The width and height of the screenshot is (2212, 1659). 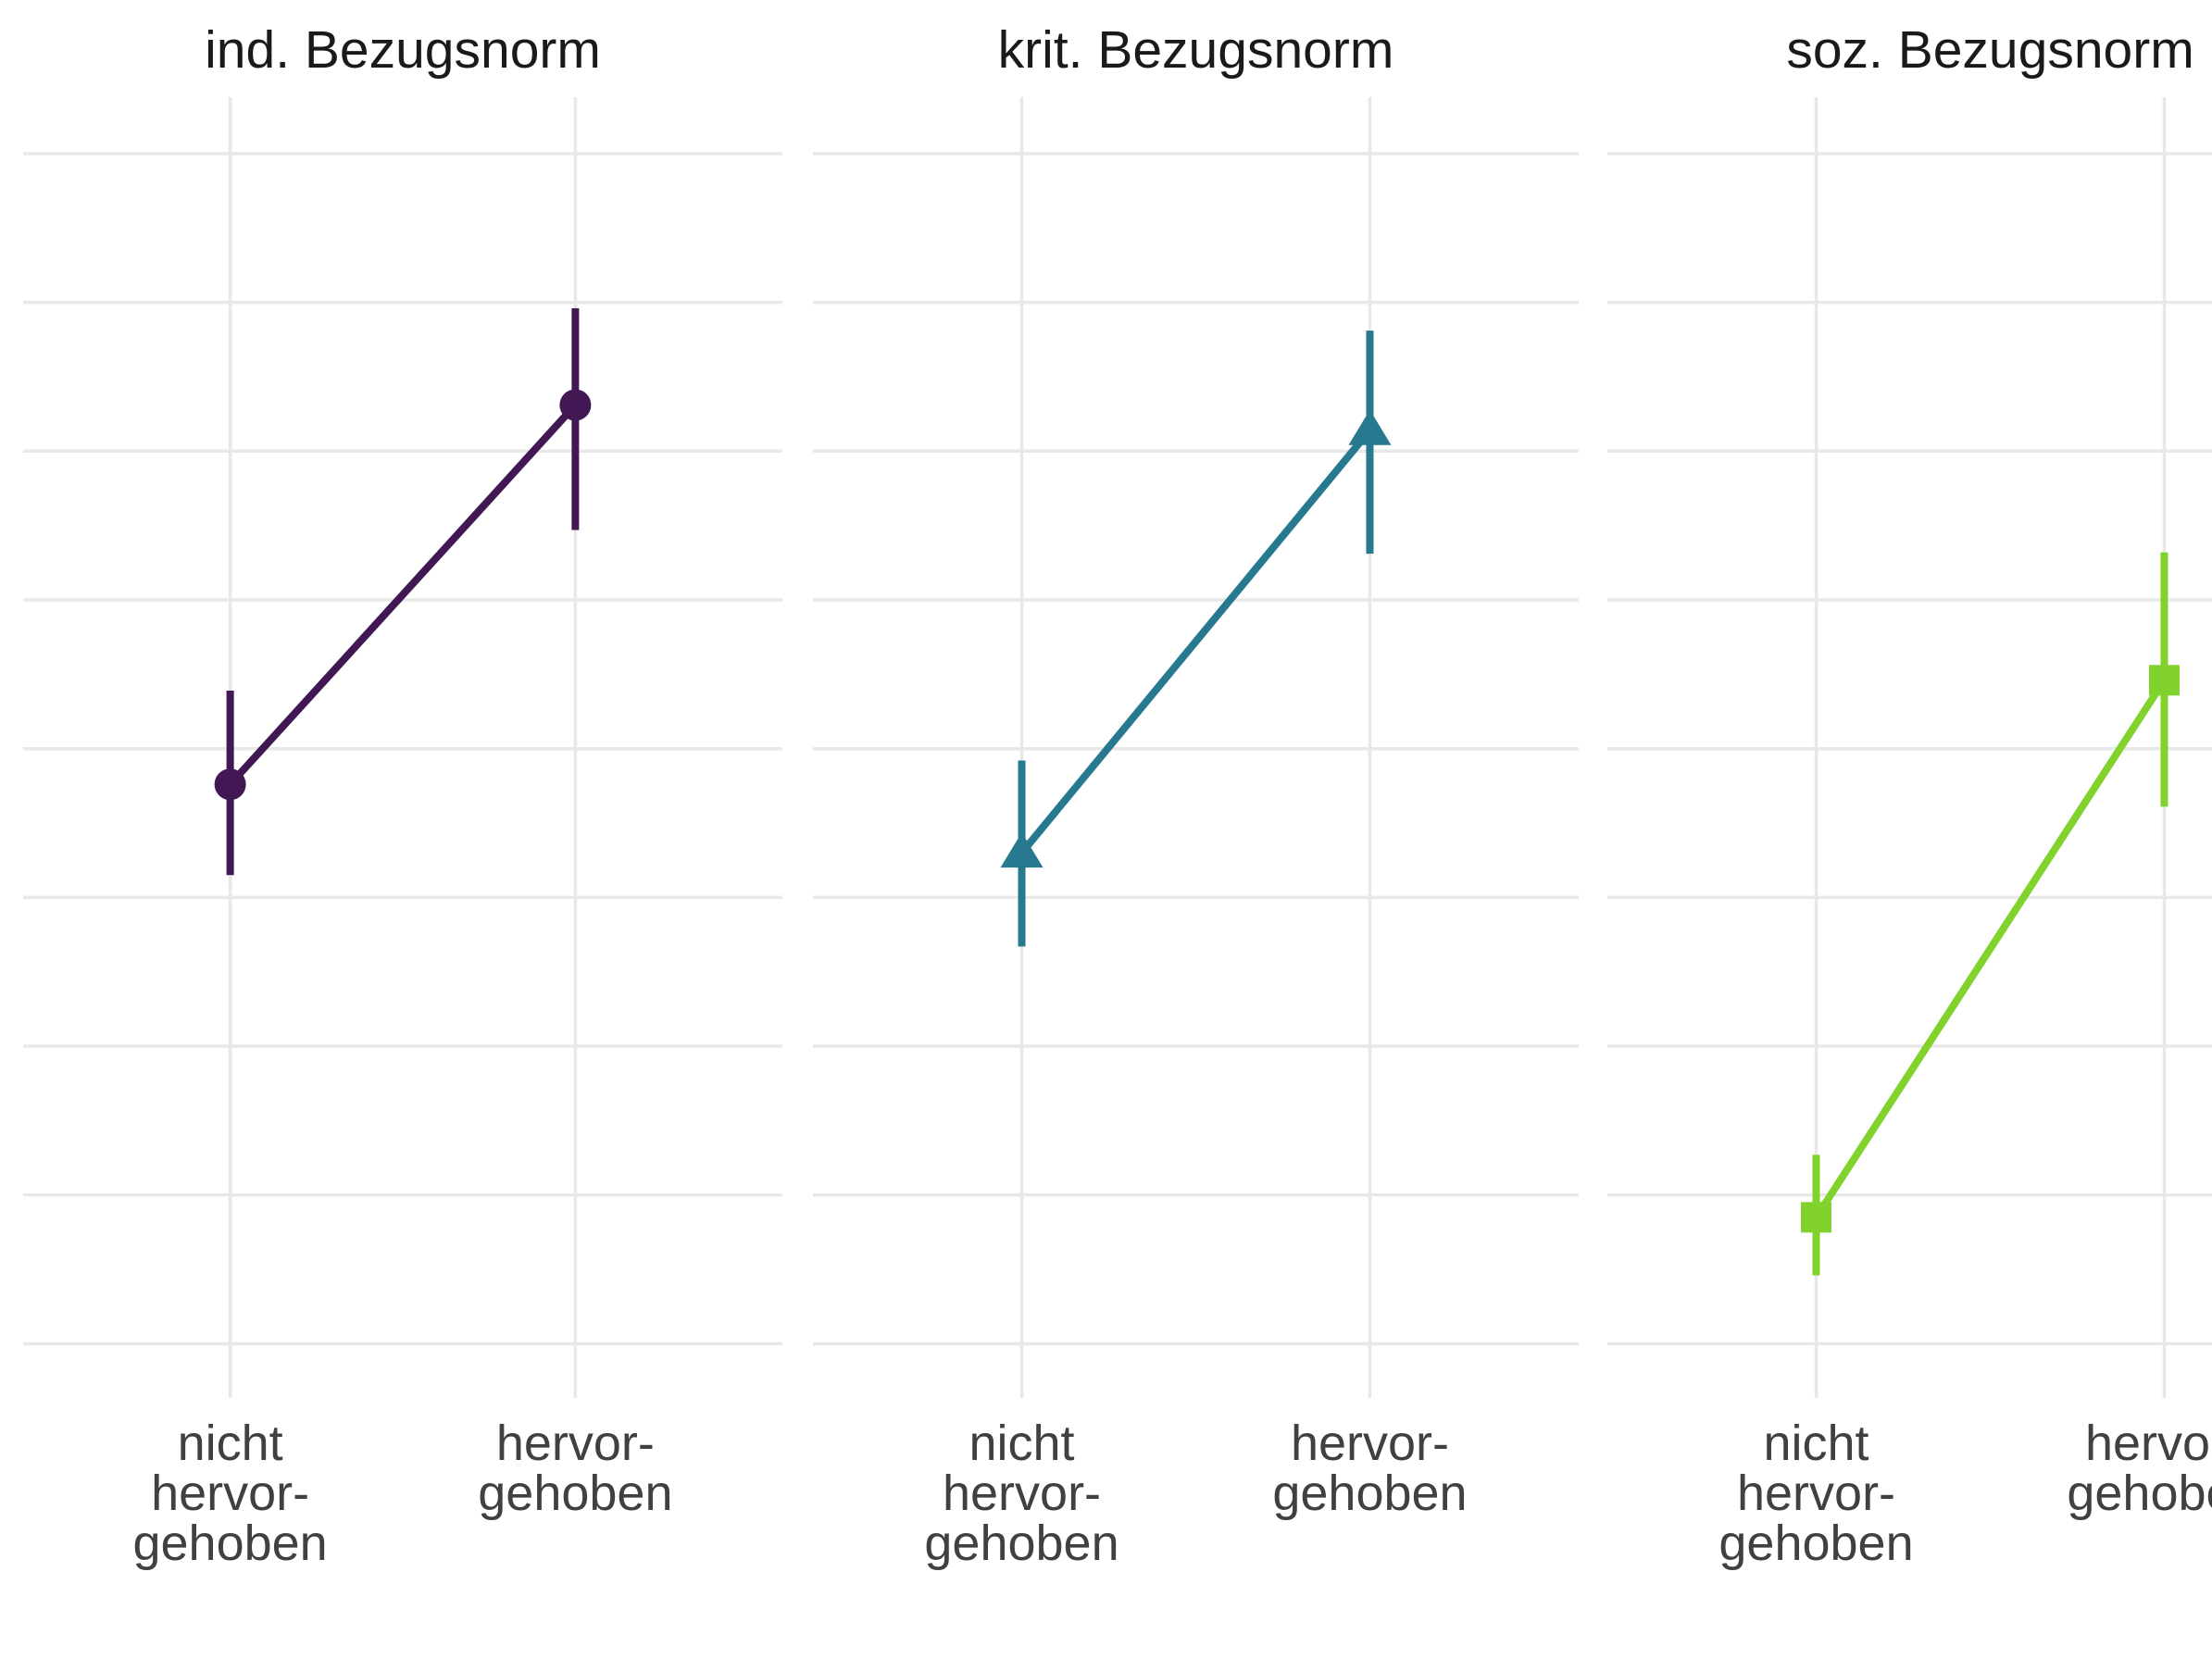 I want to click on facet-title-soz-bezugsnorm: soz. Bezugsnorm, so click(x=1990, y=50).